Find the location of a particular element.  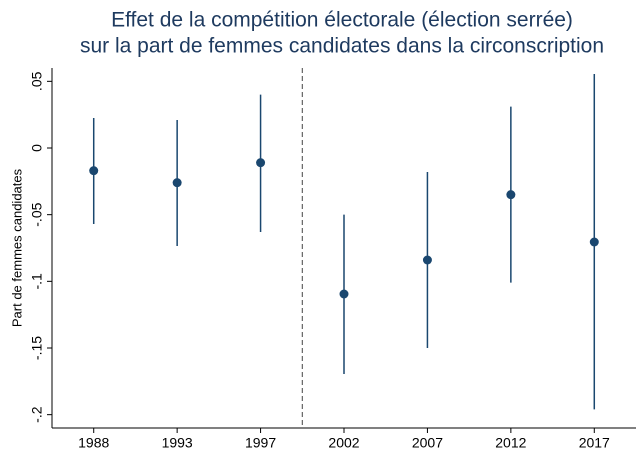

x-tick-label: 2012 is located at coordinates (510, 442).